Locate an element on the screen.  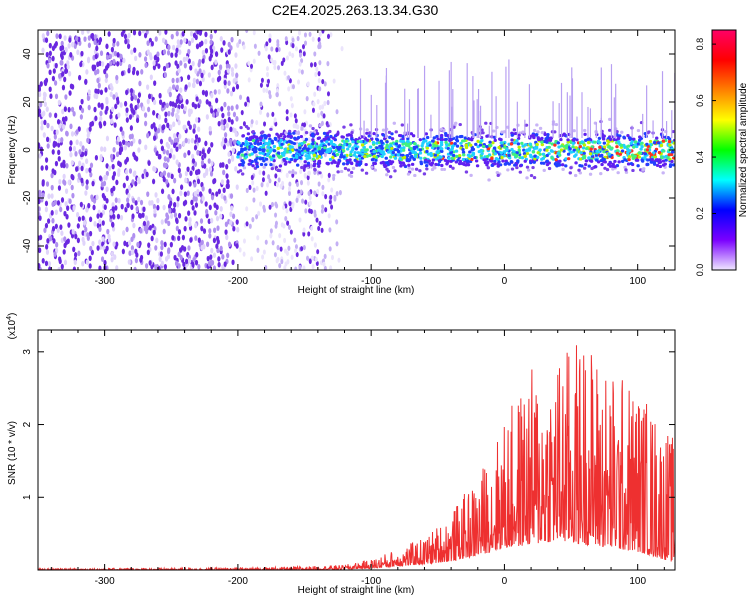
snr-x-tick-label: -200 is located at coordinates (238, 581).